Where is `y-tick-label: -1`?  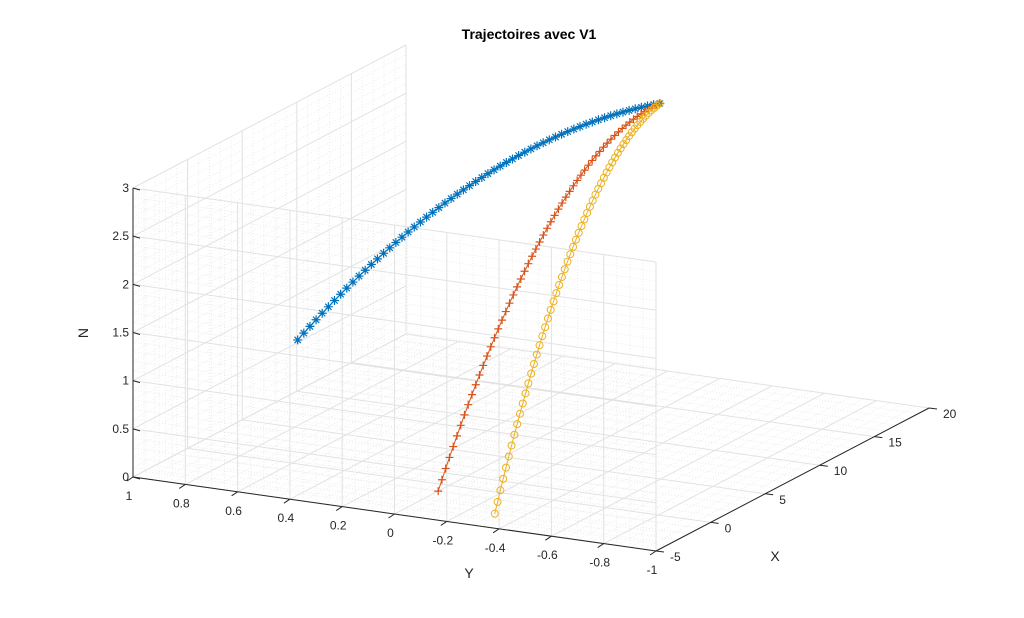
y-tick-label: -1 is located at coordinates (652, 570).